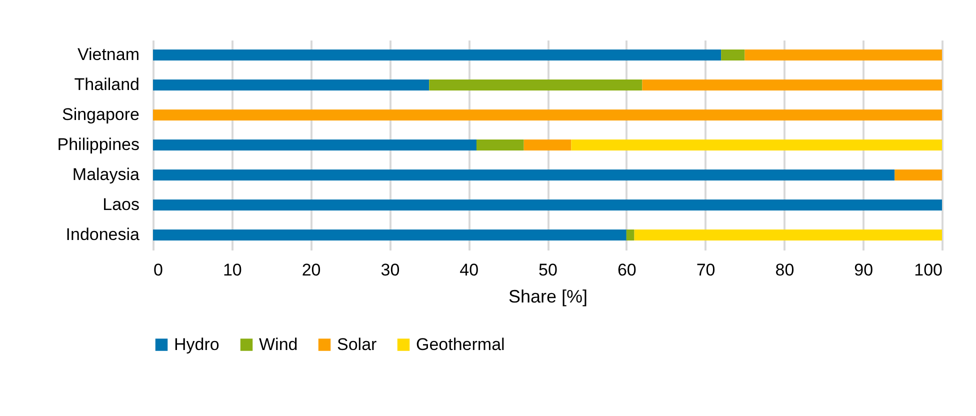 This screenshot has width=976, height=416. What do you see at coordinates (548, 270) in the screenshot?
I see `x-tick-label: 50` at bounding box center [548, 270].